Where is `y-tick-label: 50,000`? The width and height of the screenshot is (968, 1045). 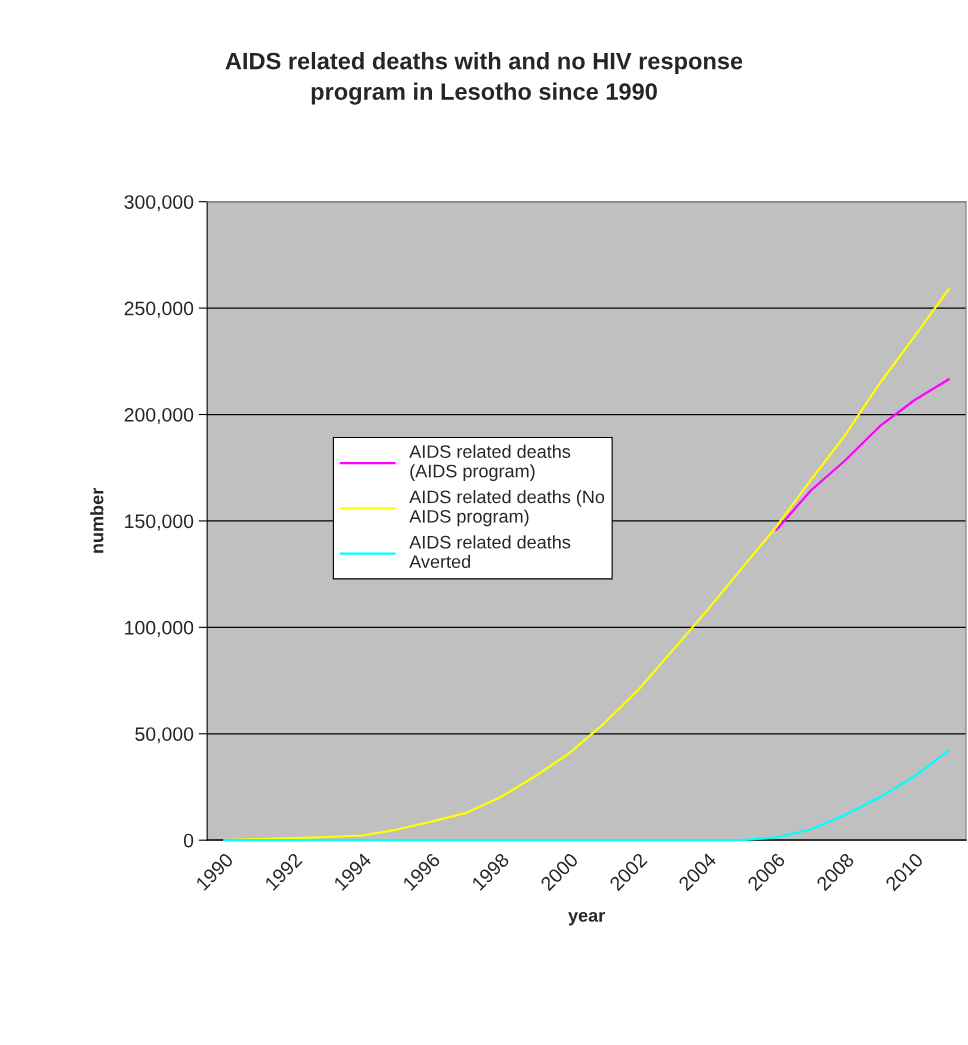 y-tick-label: 50,000 is located at coordinates (164, 735).